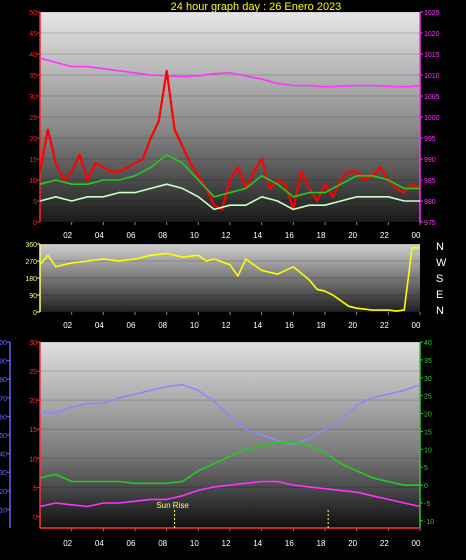 The width and height of the screenshot is (466, 560). What do you see at coordinates (430, 181) in the screenshot?
I see `y-tick-label: 985` at bounding box center [430, 181].